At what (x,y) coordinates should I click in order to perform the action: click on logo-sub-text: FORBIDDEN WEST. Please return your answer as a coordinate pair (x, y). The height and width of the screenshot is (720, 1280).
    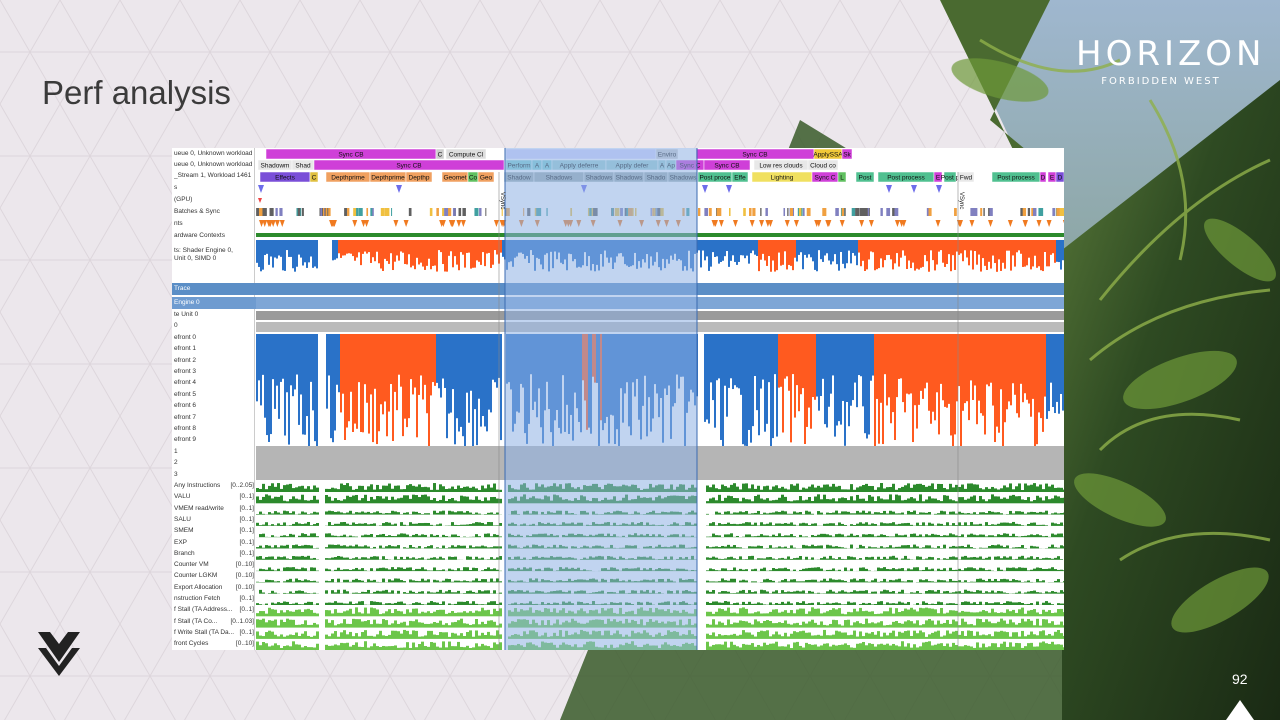
    Looking at the image, I should click on (1161, 81).